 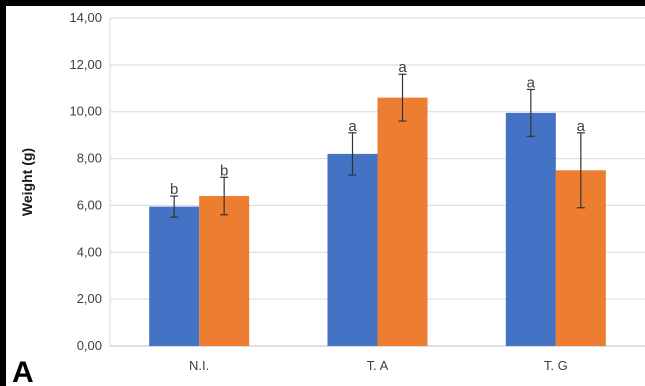 I want to click on x-tick-labels: N.I. T. A T. G, so click(x=378, y=365).